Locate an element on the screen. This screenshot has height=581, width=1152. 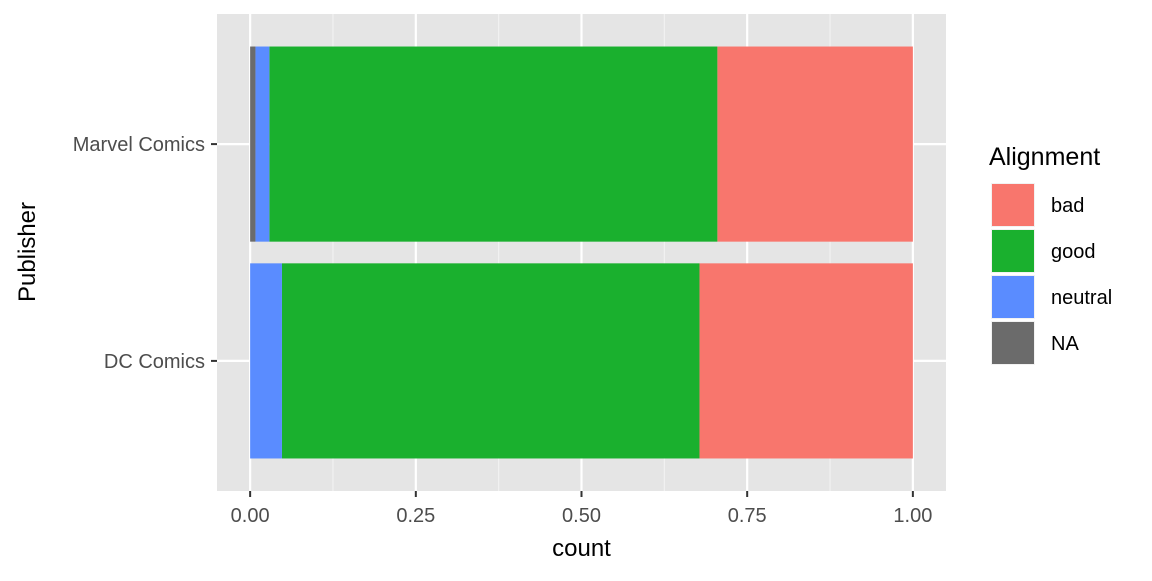
legend-title: Alignment is located at coordinates (1044, 157).